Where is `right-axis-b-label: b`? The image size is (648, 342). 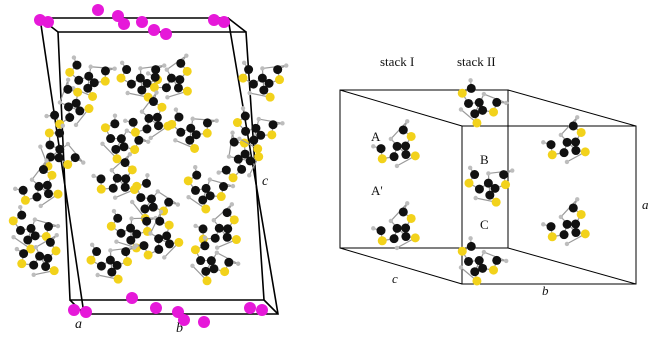
right-axis-b-label: b is located at coordinates (545, 290).